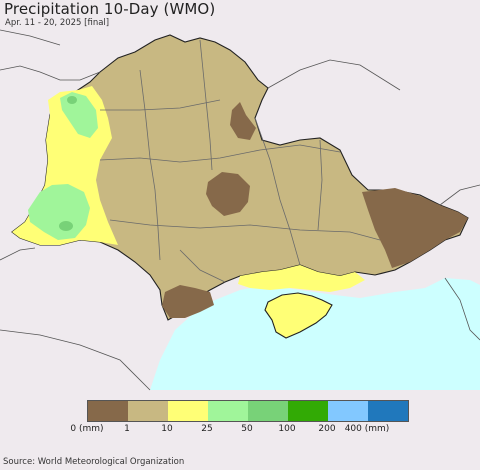  I want to click on legend-label-1: 1, so click(127, 429).